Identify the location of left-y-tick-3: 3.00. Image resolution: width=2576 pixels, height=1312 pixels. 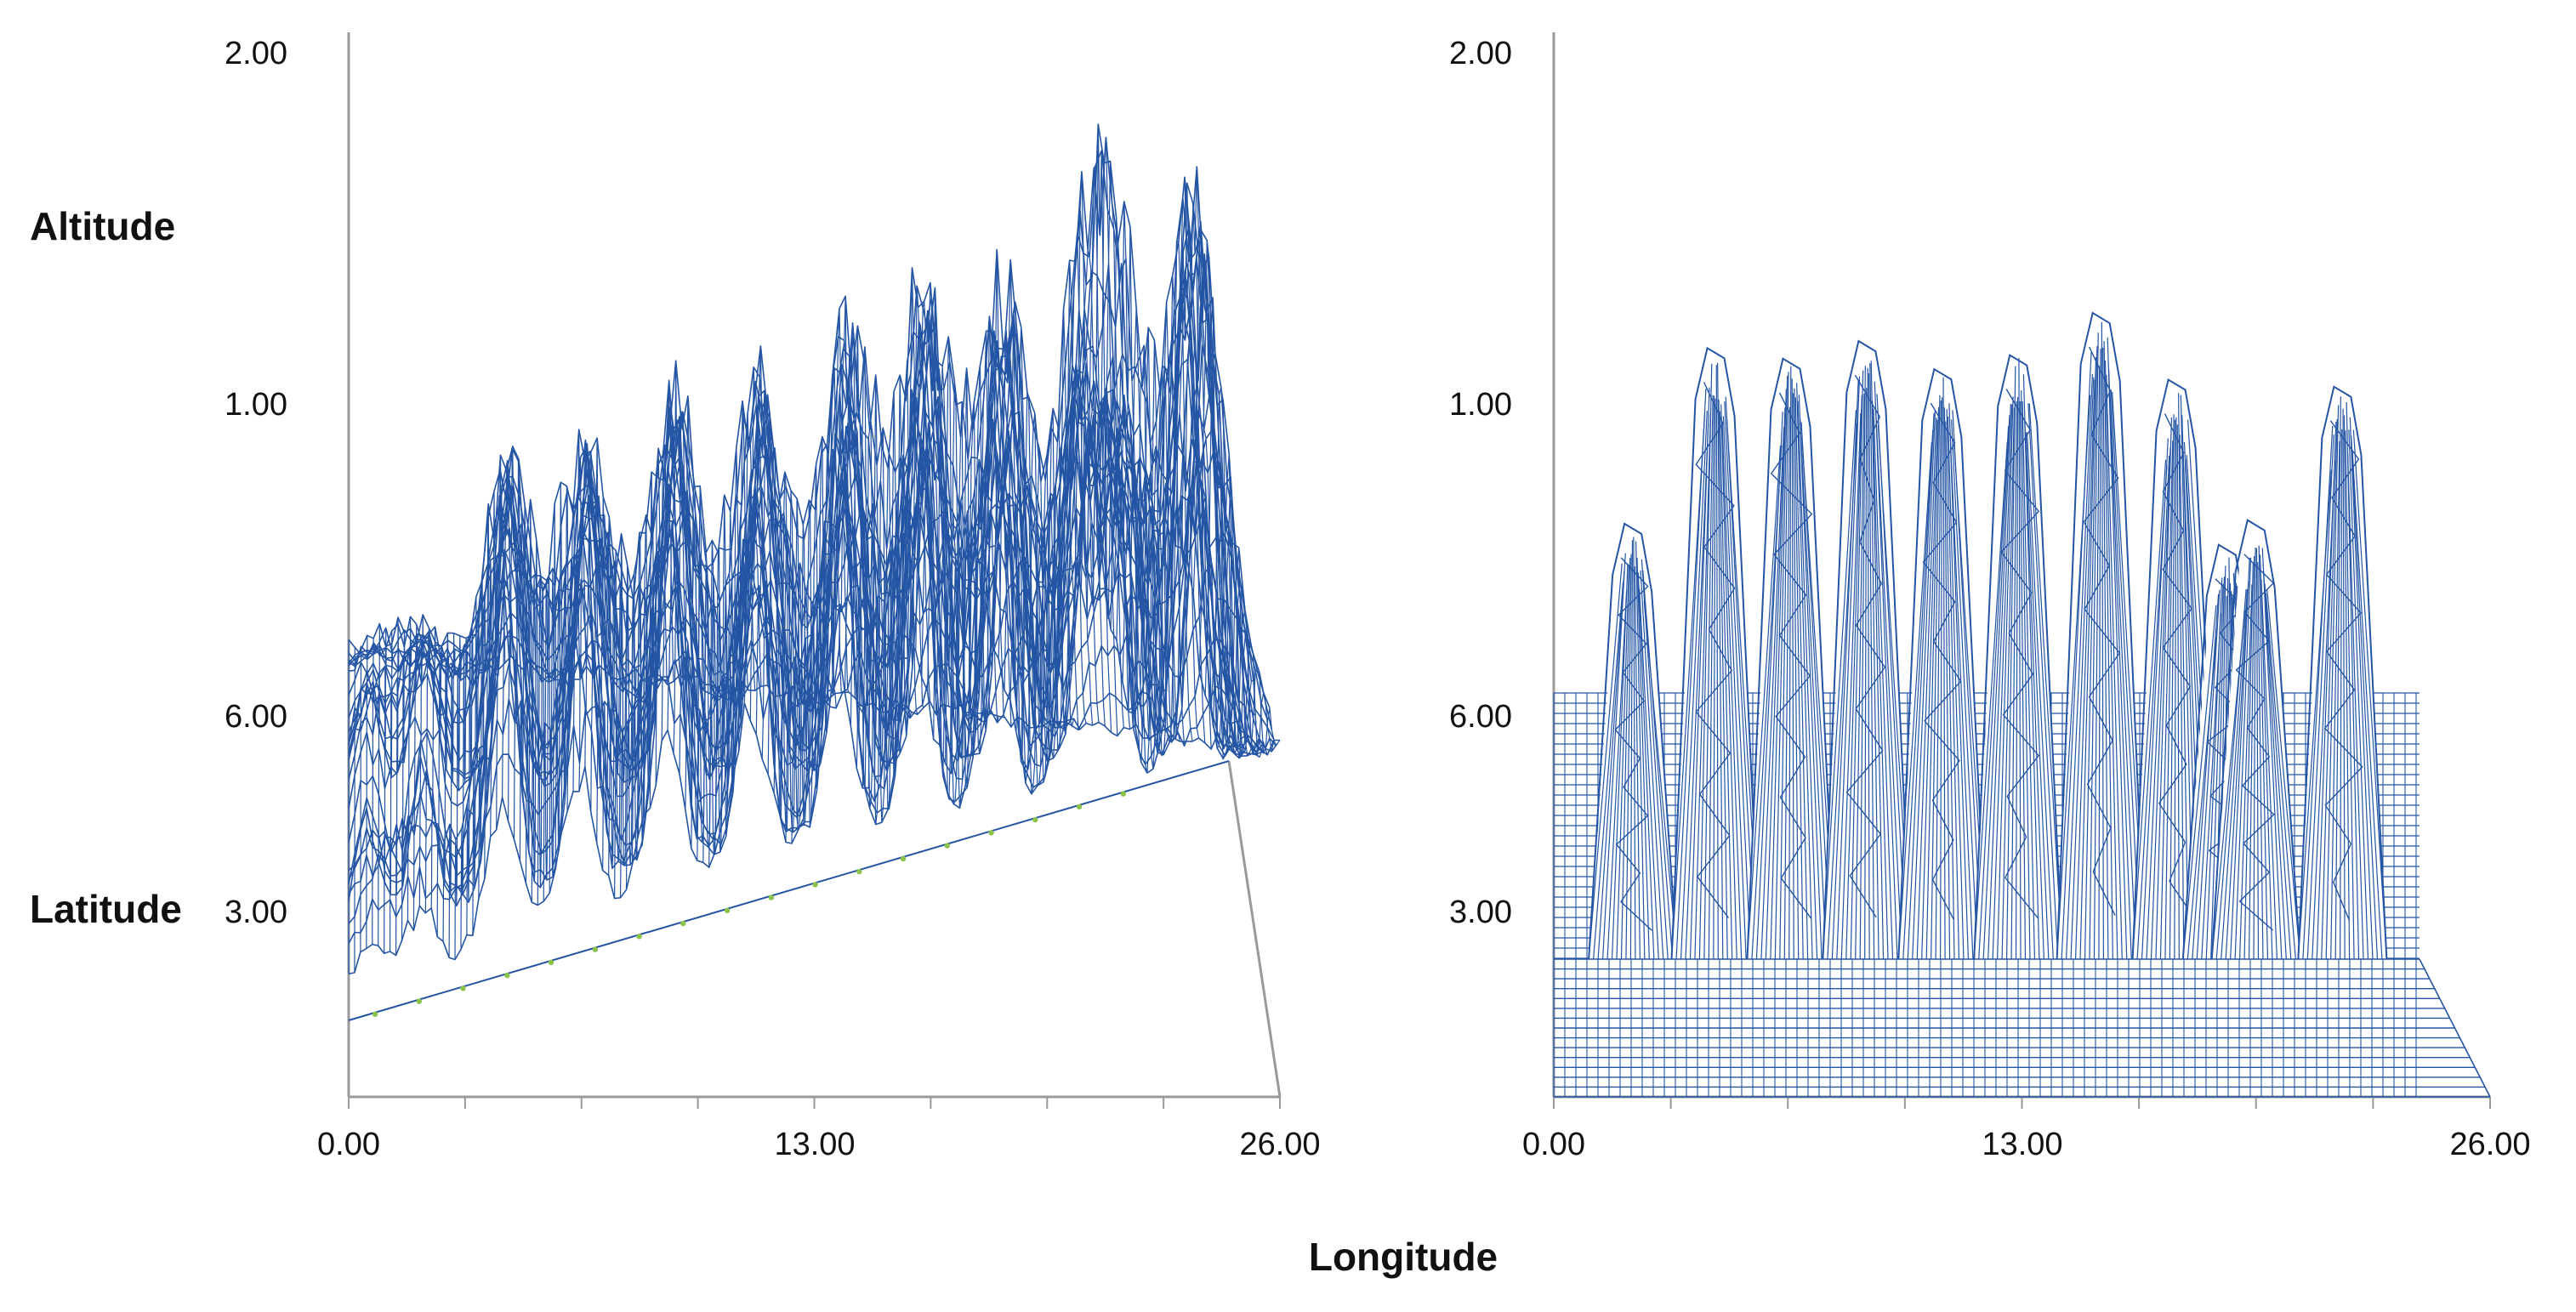
(256, 912).